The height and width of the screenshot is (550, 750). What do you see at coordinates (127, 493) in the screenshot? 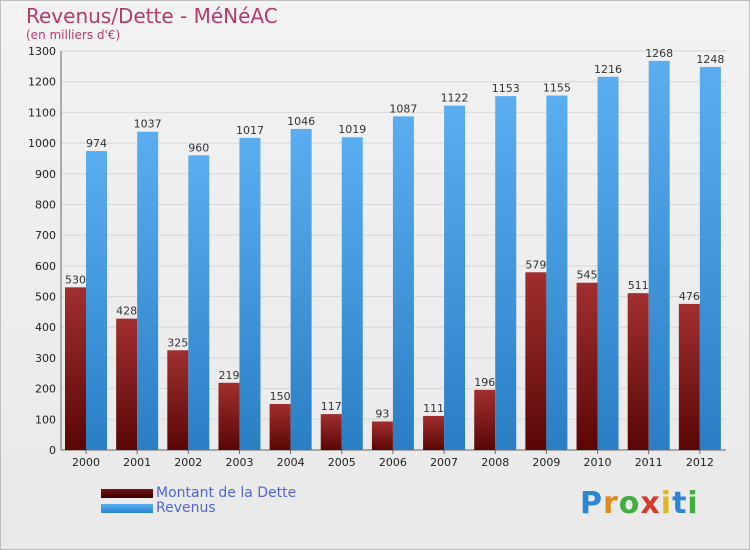
I see `legend-swatch-dette` at bounding box center [127, 493].